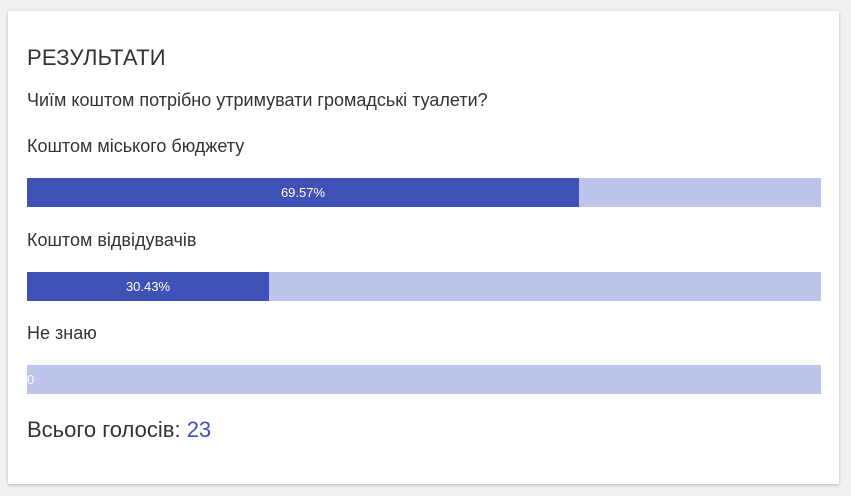  I want to click on result-bar-dont-know: 0, so click(424, 379).